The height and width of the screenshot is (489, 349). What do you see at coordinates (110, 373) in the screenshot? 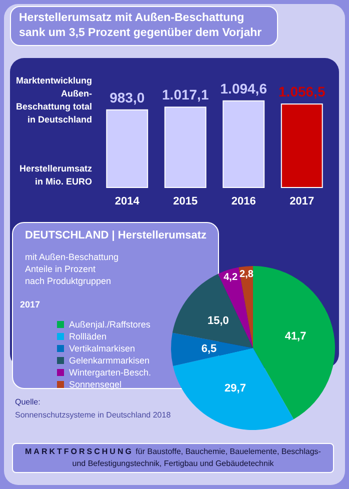
I see `legend-label: Wintergarten-Besch.` at bounding box center [110, 373].